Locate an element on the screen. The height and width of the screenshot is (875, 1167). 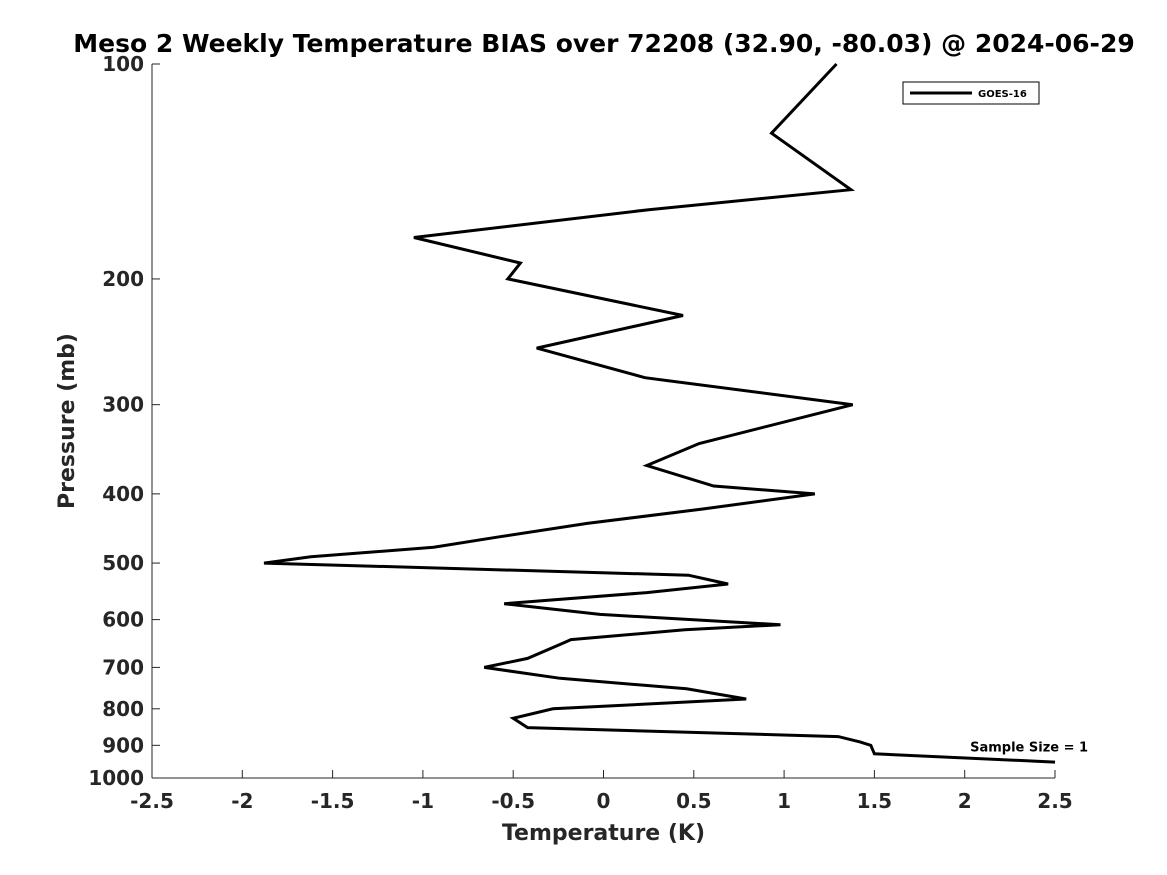
x-tick-label: 2.5 is located at coordinates (1054, 801).